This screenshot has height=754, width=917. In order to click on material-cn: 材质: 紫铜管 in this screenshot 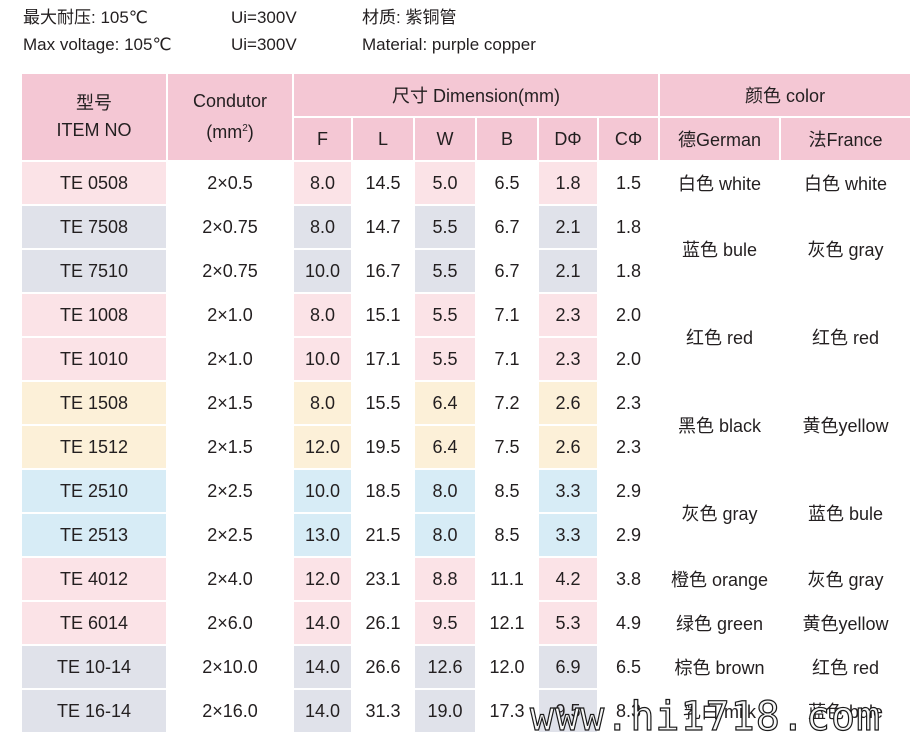, I will do `click(409, 17)`.